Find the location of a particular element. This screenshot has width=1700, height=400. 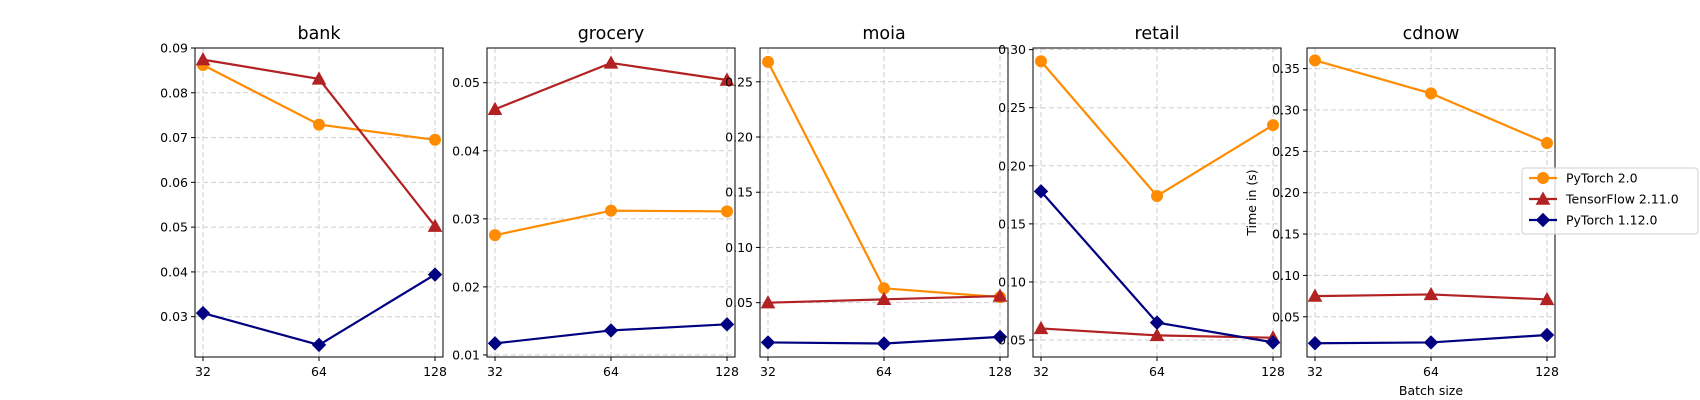

y-tick-label: 0.02 is located at coordinates (466, 286).